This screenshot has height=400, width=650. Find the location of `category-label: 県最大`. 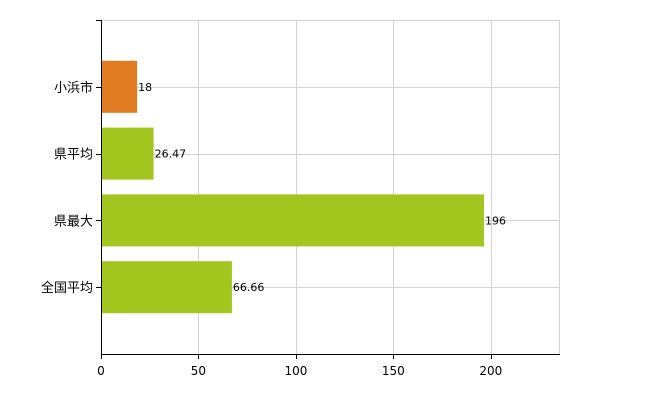

category-label: 県最大 is located at coordinates (73, 221).